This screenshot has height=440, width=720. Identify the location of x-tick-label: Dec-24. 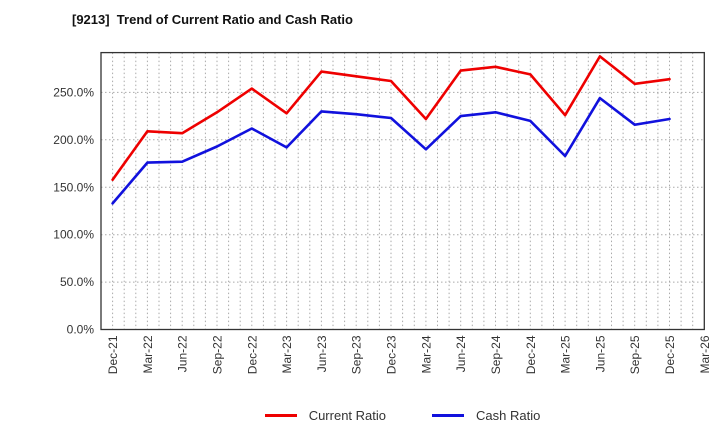
(531, 354).